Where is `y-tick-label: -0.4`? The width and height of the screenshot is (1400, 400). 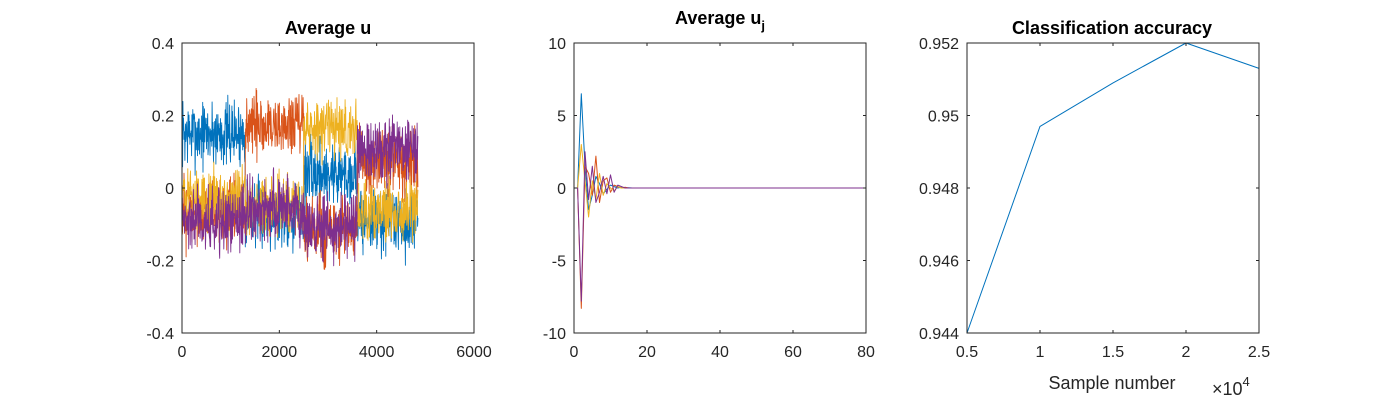
y-tick-label: -0.4 is located at coordinates (160, 334).